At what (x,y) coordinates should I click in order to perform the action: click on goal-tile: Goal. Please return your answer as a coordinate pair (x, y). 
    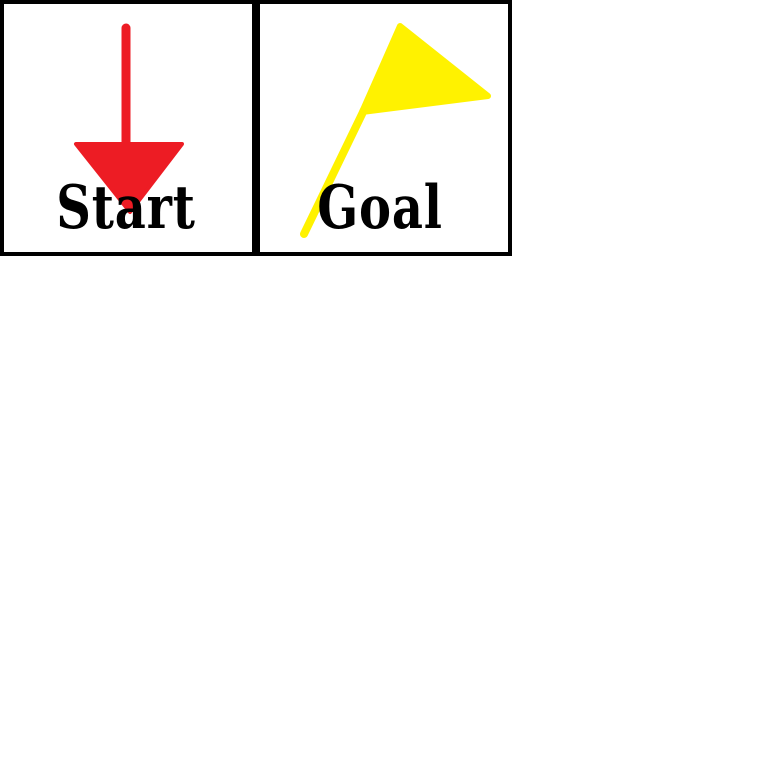
    Looking at the image, I should click on (384, 128).